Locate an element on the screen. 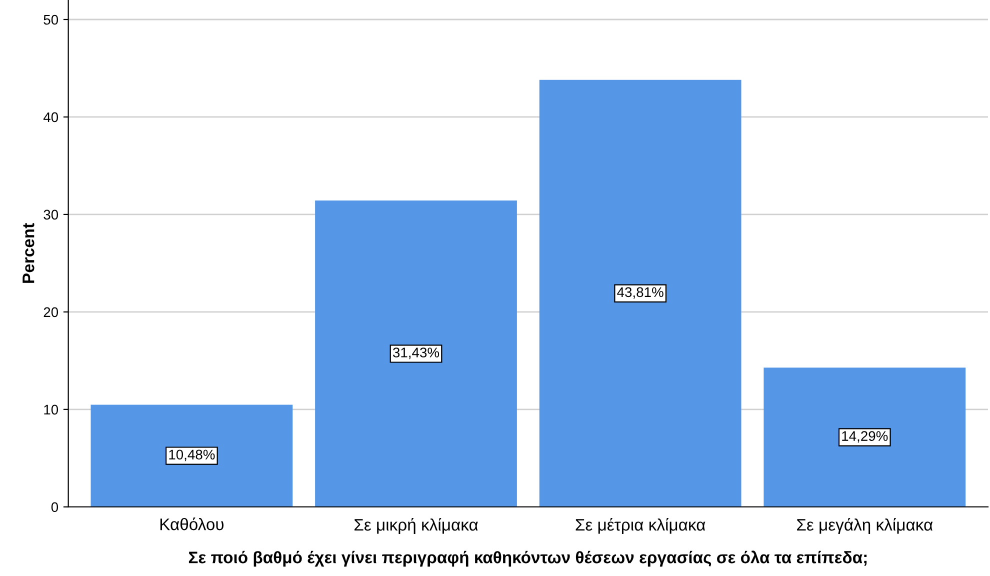 The image size is (990, 576). y-tick-label: 0 is located at coordinates (54, 507).